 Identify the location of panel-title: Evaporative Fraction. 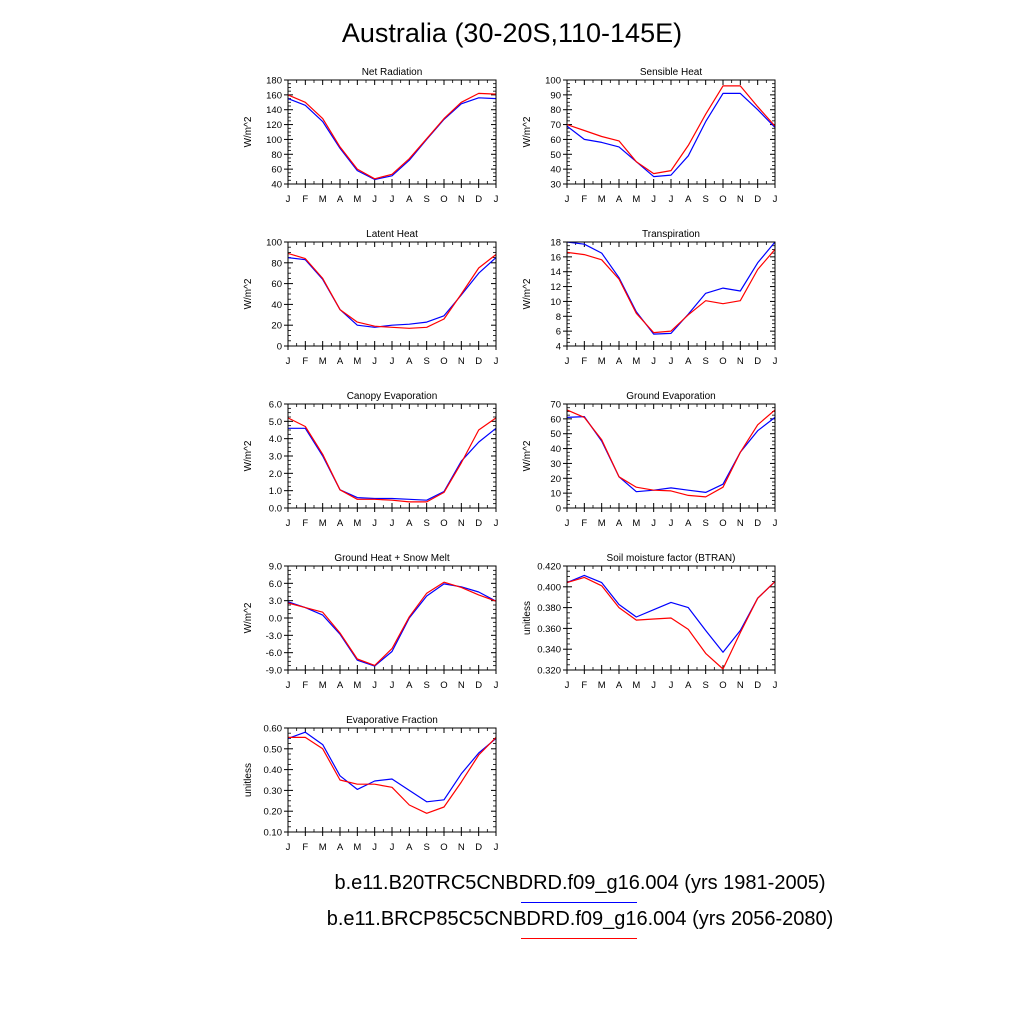
(392, 720).